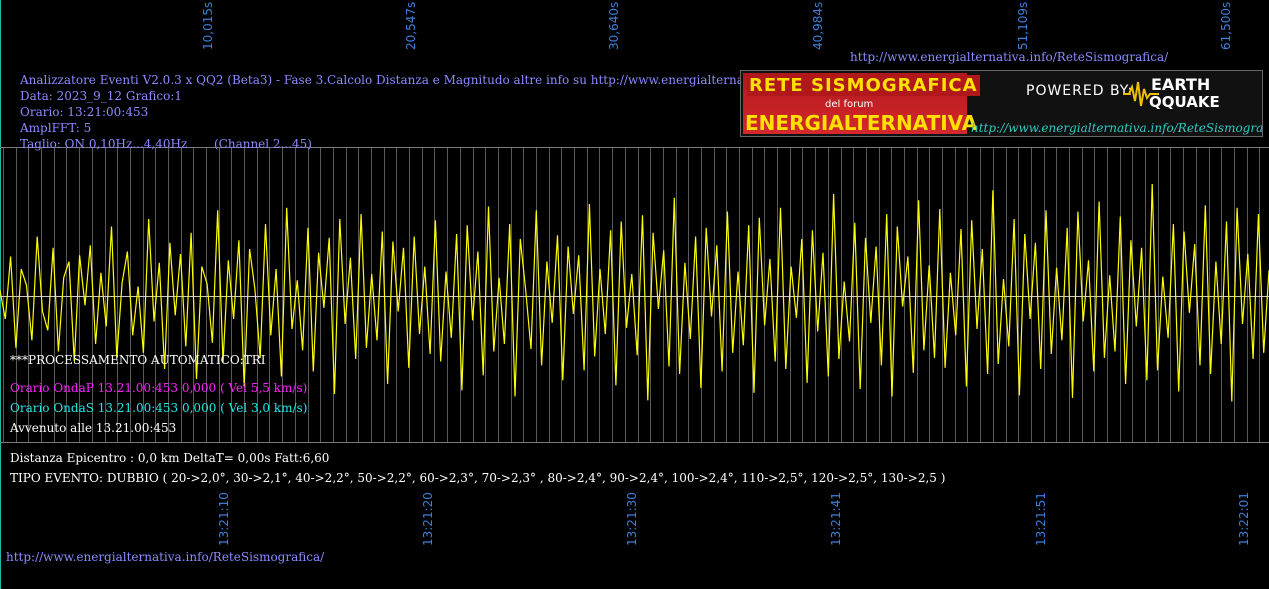  I want to click on logo-brand: ENERGIALTERNATIVA, so click(861, 123).